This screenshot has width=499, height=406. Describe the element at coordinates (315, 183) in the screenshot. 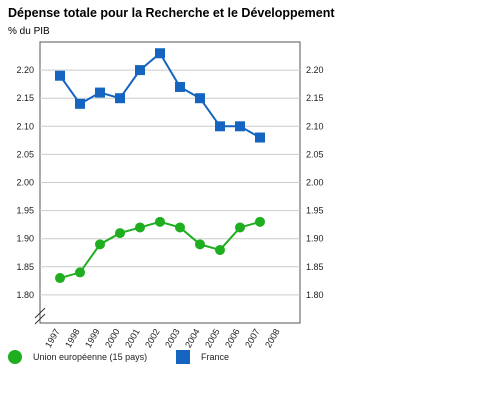

I see `y2-tick-label: 2.00` at that location.